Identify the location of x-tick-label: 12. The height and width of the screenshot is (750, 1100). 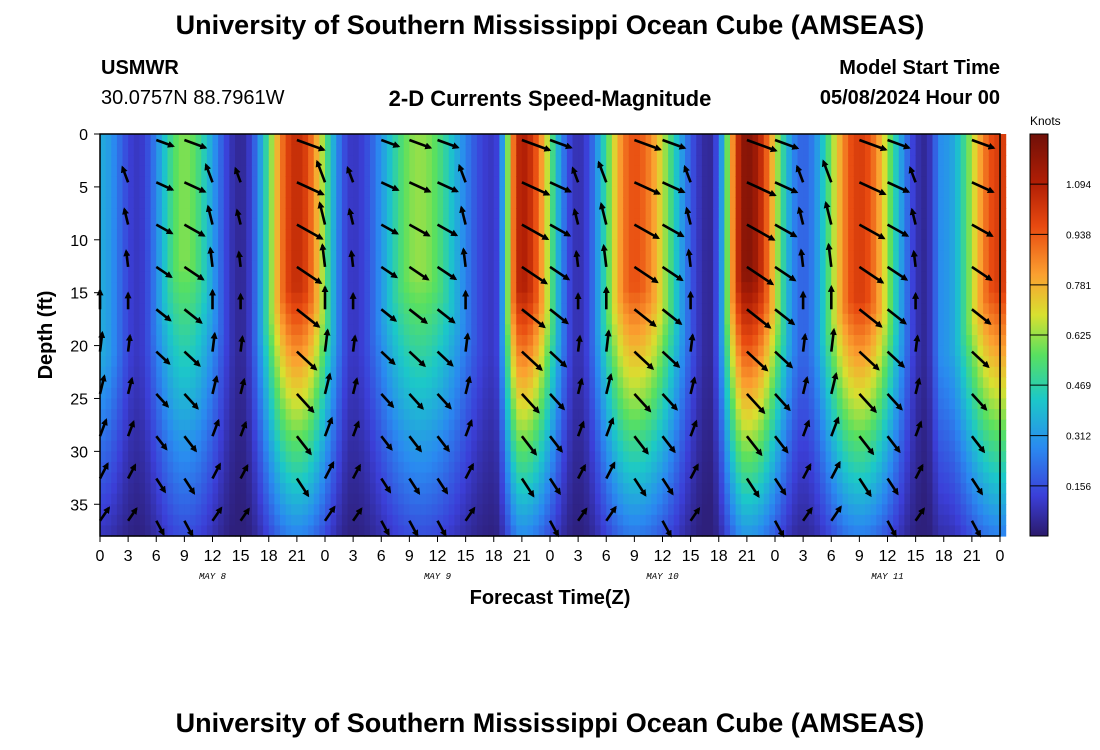
(888, 556).